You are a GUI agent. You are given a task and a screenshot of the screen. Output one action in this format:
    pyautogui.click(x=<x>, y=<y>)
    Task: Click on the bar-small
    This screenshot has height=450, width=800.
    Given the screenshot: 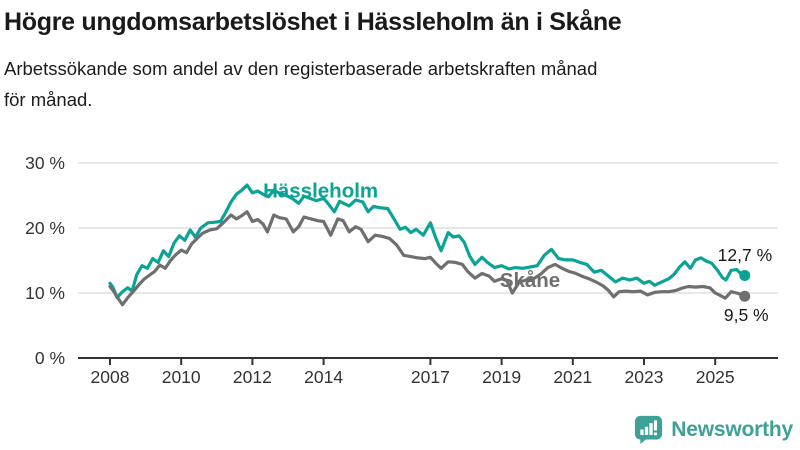 What is the action you would take?
    pyautogui.click(x=642, y=432)
    